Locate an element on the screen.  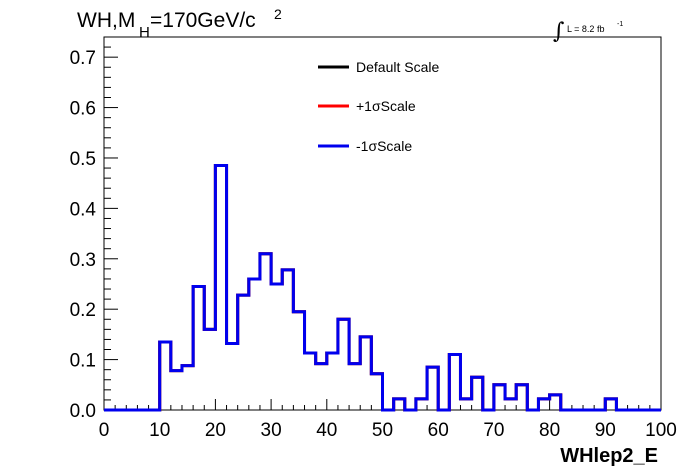
legend-label-plus1sigma: +1σScale is located at coordinates (386, 106).